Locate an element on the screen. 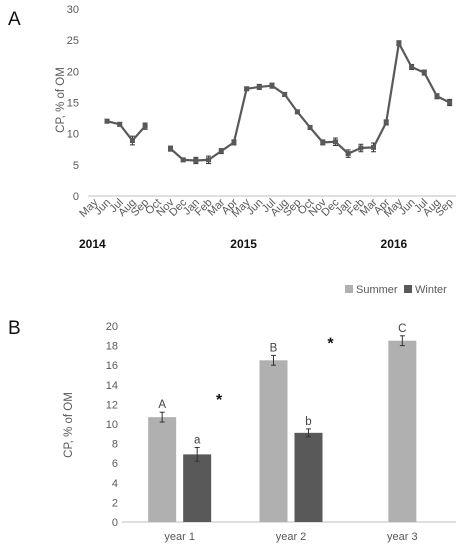 This screenshot has width=463, height=550. bar-chart-significance-letters: Aa Bb C is located at coordinates (282, 385).